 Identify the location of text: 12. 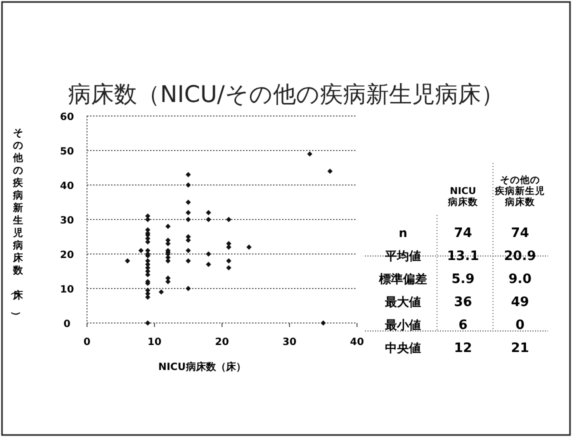
(463, 348).